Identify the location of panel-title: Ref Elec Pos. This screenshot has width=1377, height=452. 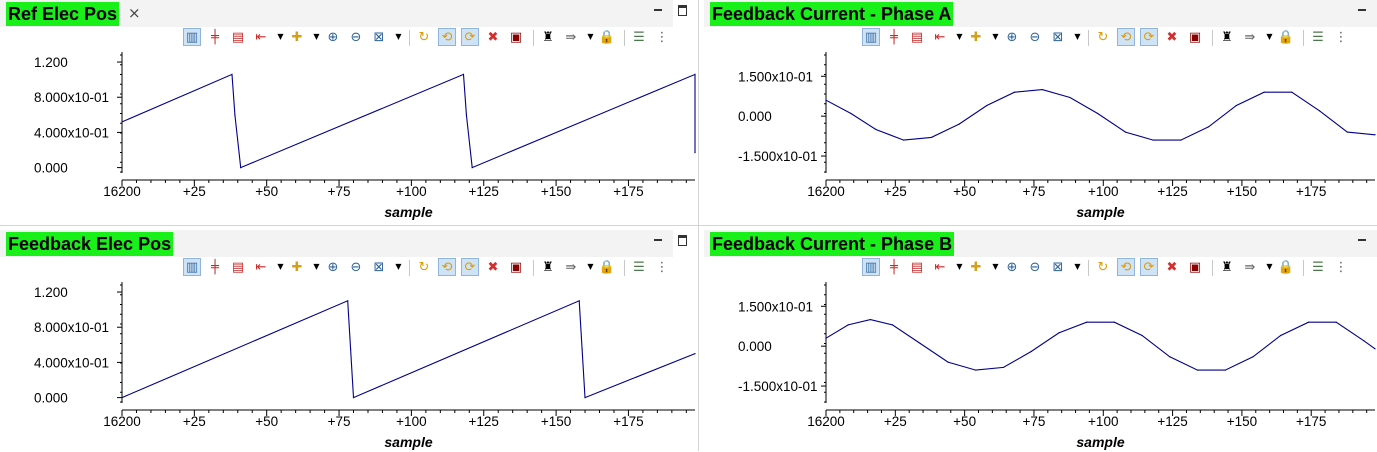
(63, 14).